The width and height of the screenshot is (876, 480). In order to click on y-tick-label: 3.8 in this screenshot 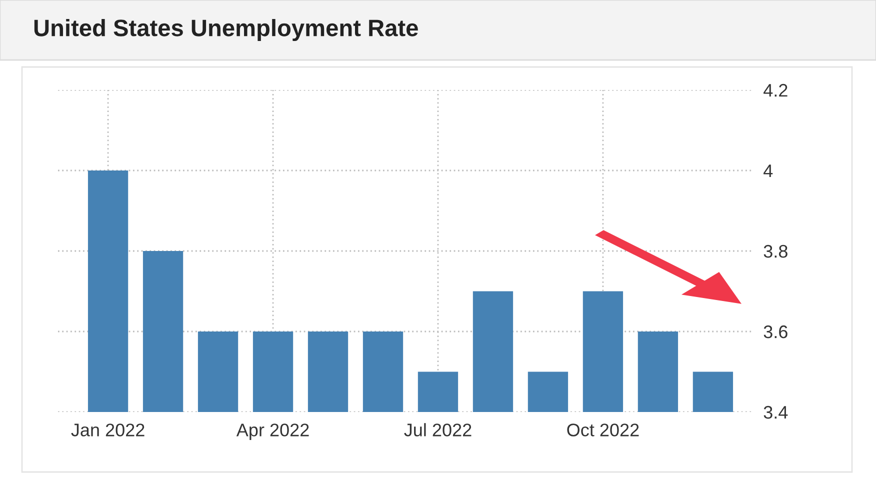, I will do `click(776, 251)`.